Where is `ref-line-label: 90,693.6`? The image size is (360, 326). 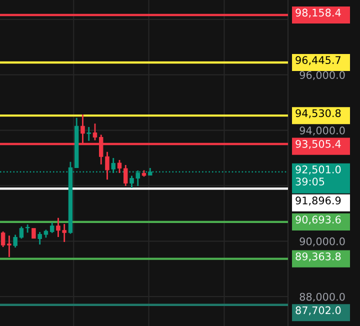
ref-line-label: 90,693.6 is located at coordinates (318, 220).